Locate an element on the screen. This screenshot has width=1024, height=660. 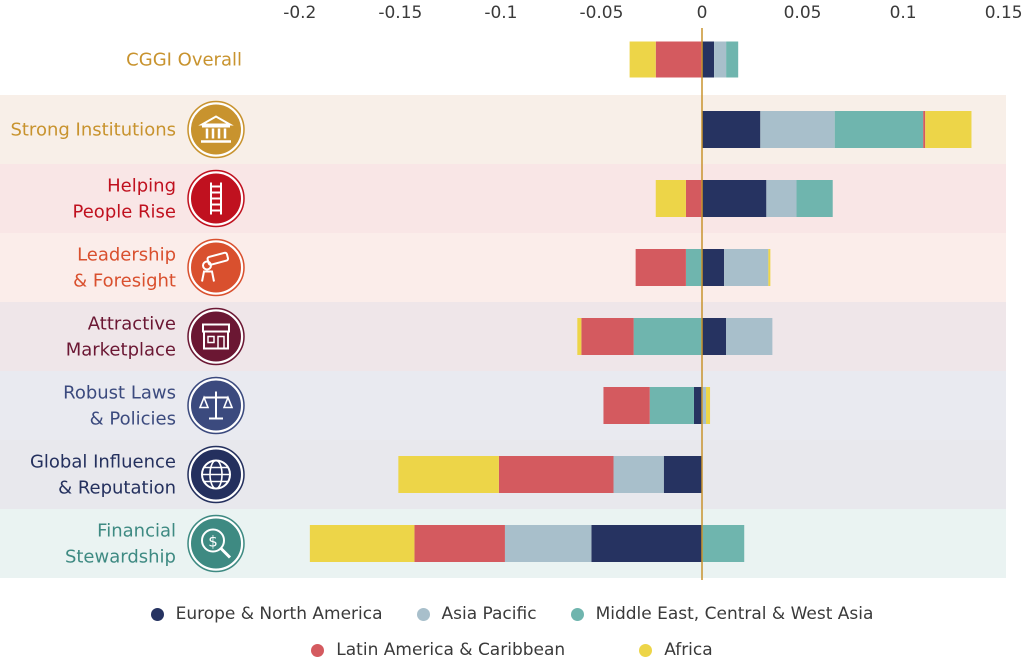
globe-icon is located at coordinates (216, 474).